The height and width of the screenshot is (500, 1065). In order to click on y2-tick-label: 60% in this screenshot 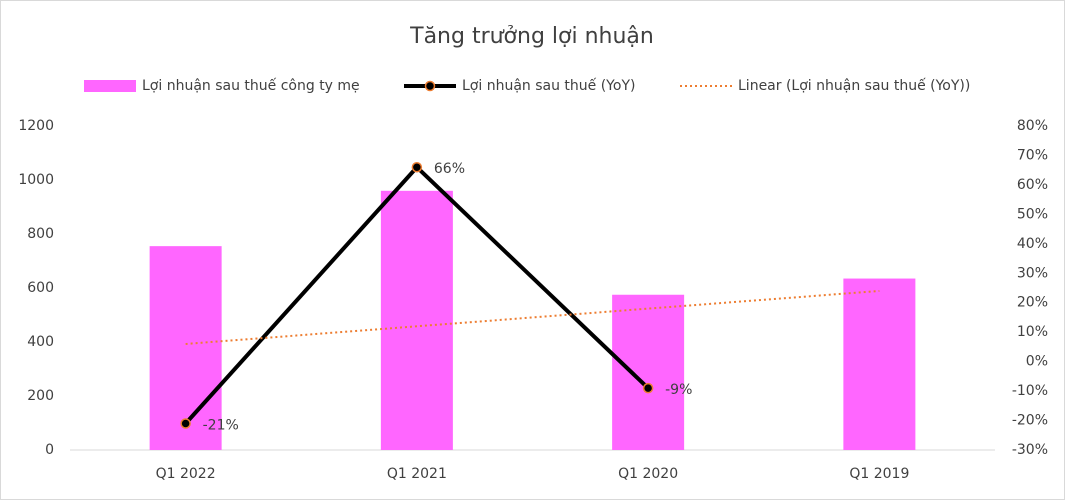, I will do `click(1032, 185)`.